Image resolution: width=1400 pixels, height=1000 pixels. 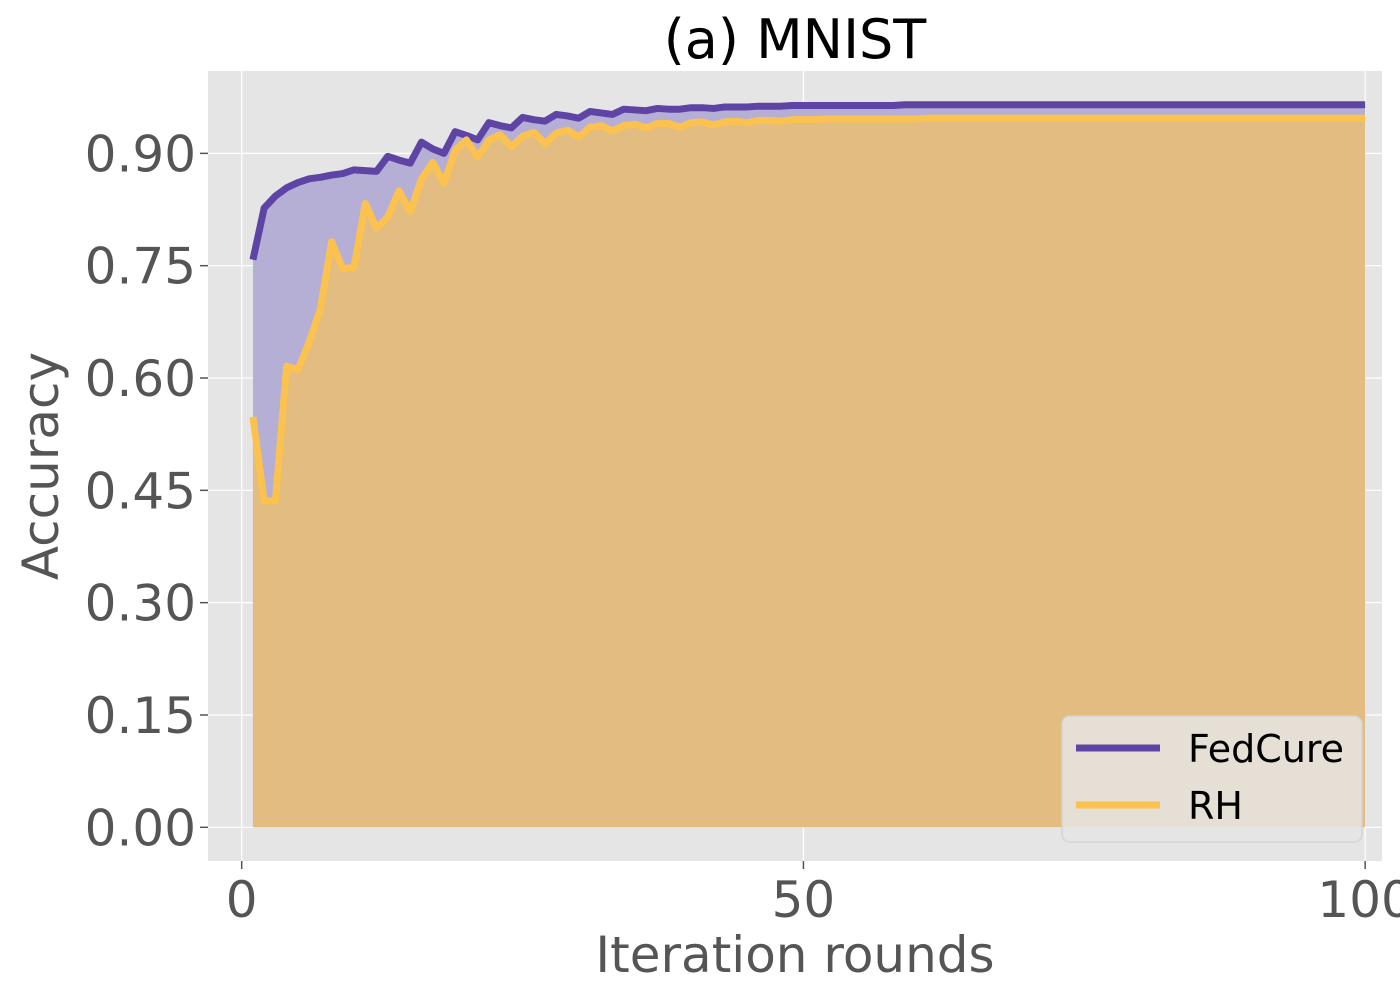 What do you see at coordinates (242, 900) in the screenshot?
I see `x-tick-label: 0` at bounding box center [242, 900].